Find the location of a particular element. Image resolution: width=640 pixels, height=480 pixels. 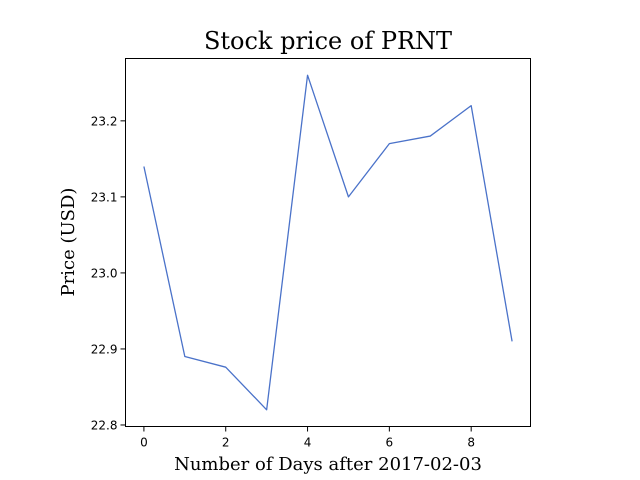

x-axis-label: Number of Days after 2017-02-03 is located at coordinates (328, 464).